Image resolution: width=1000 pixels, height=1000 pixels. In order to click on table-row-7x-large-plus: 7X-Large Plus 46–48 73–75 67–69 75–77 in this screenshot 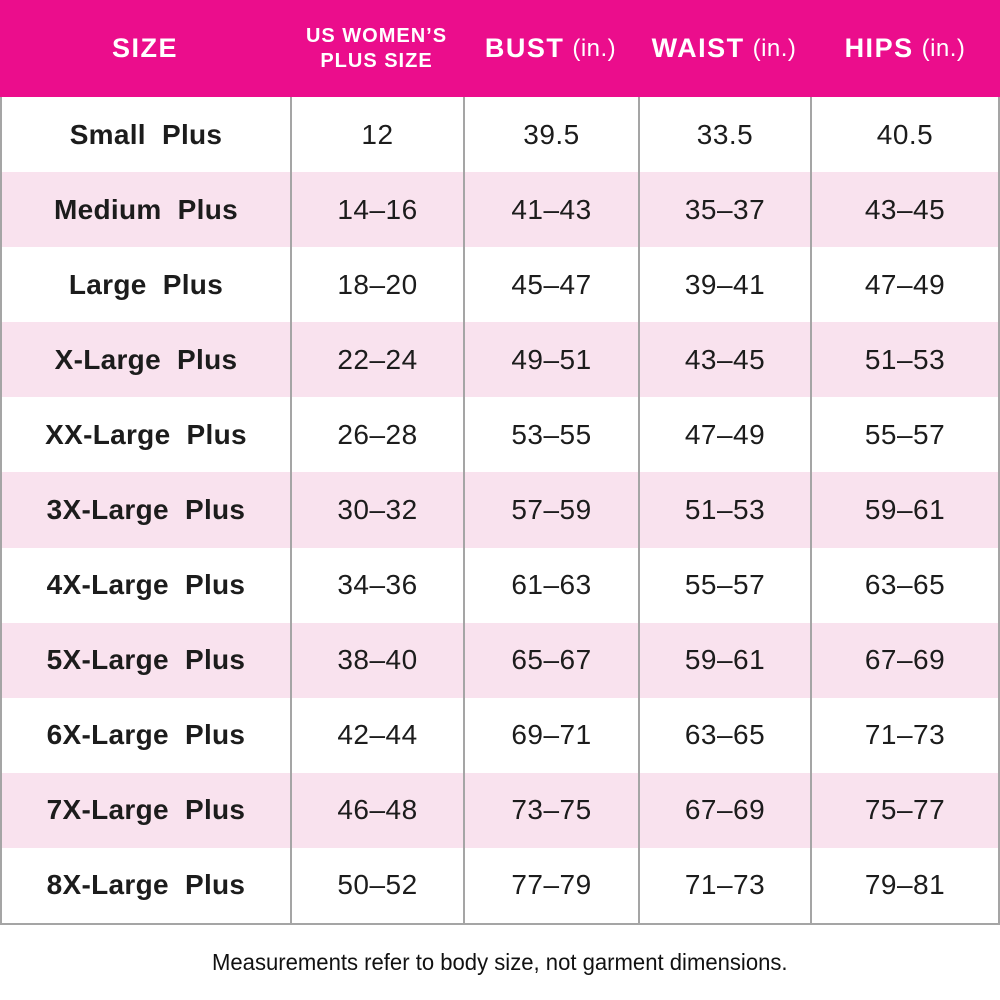, I will do `click(500, 810)`.